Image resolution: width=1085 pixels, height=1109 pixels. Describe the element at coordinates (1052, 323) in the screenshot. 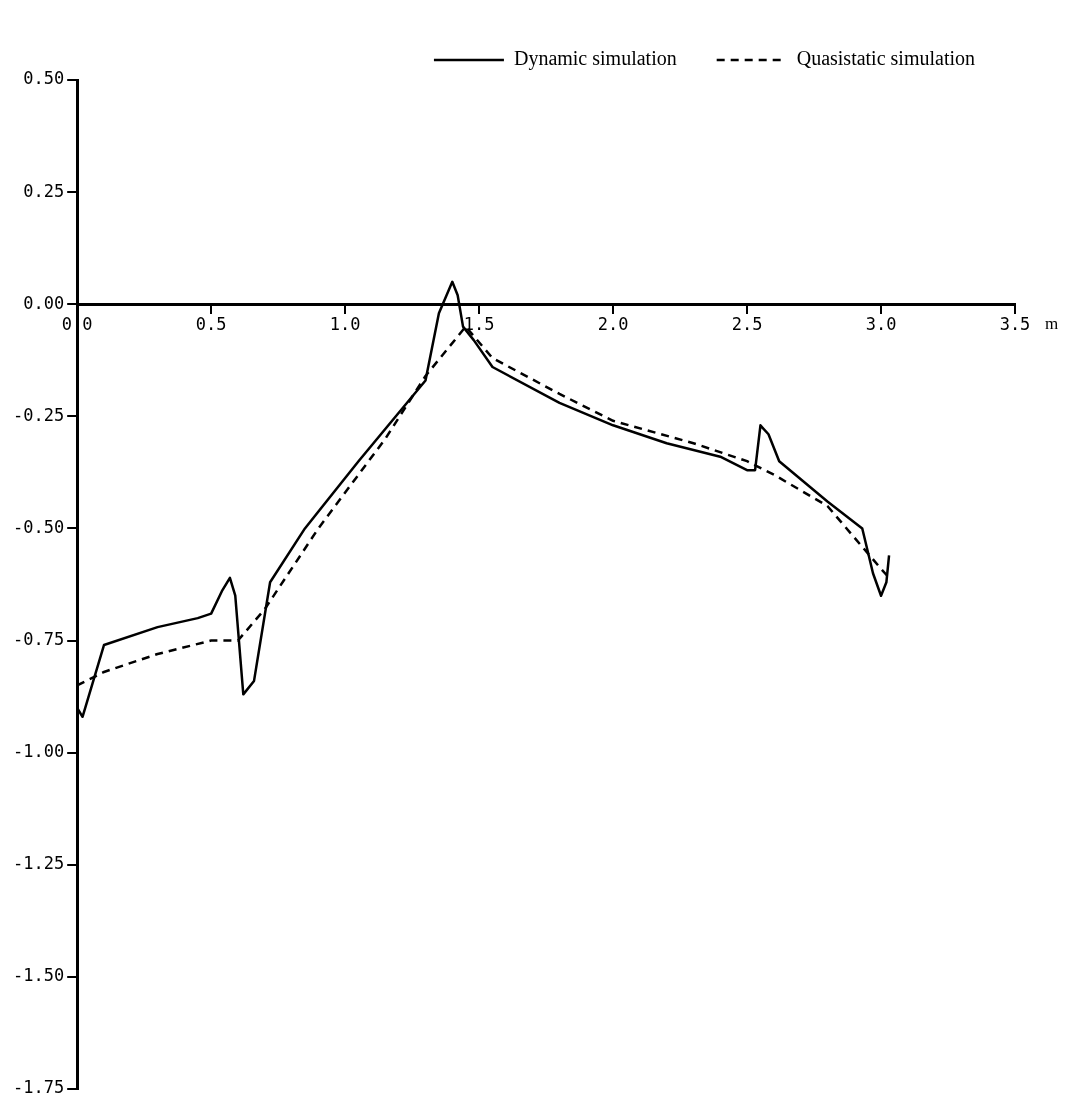

I see `x-axis-title: m` at that location.